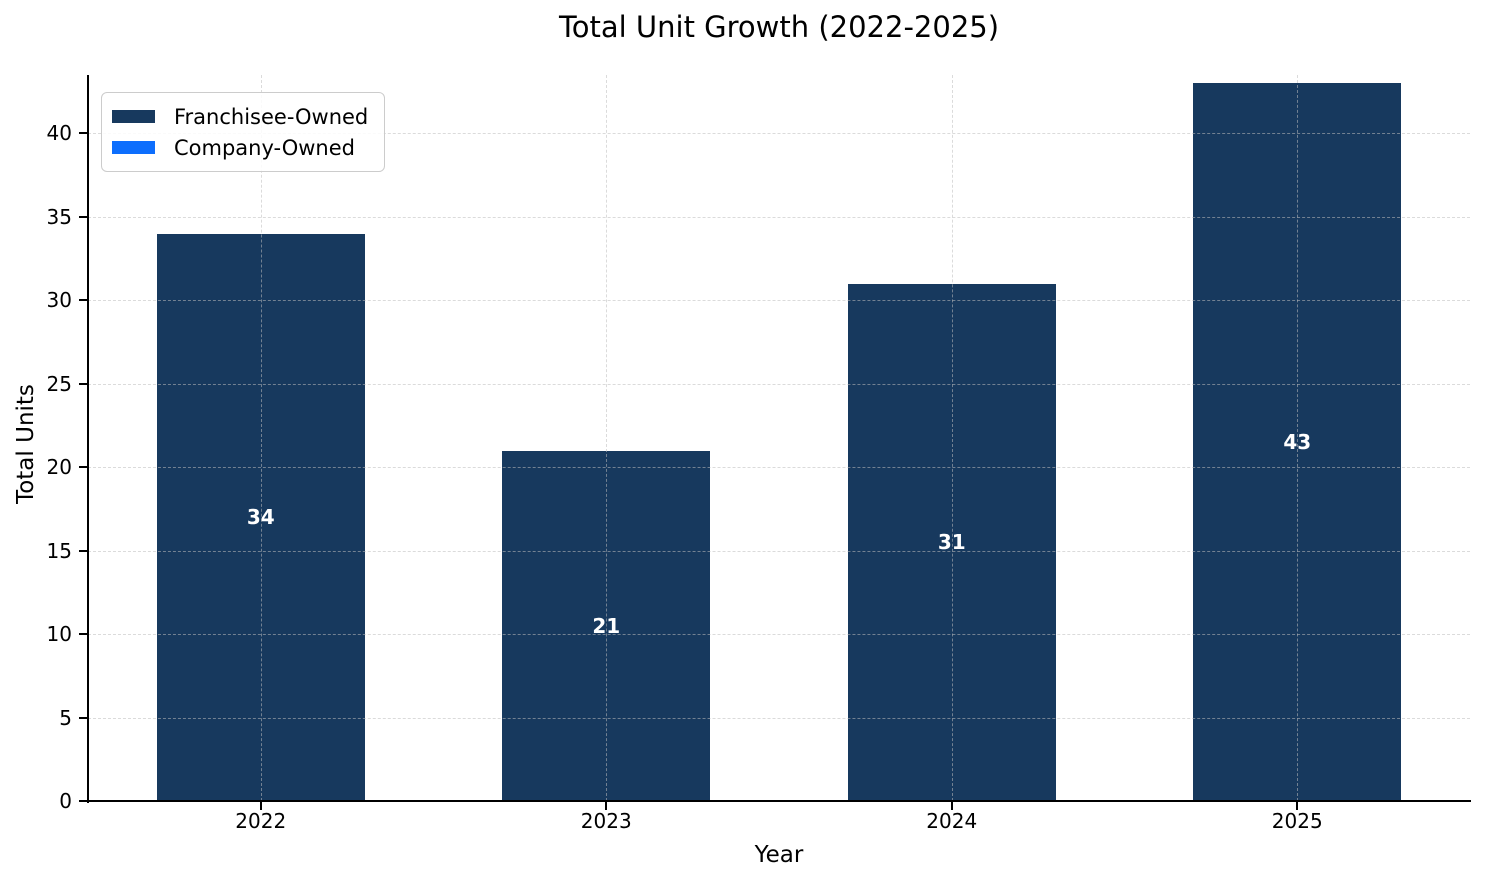 The height and width of the screenshot is (884, 1485). Describe the element at coordinates (779, 801) in the screenshot. I see `x-axis-spine` at that location.